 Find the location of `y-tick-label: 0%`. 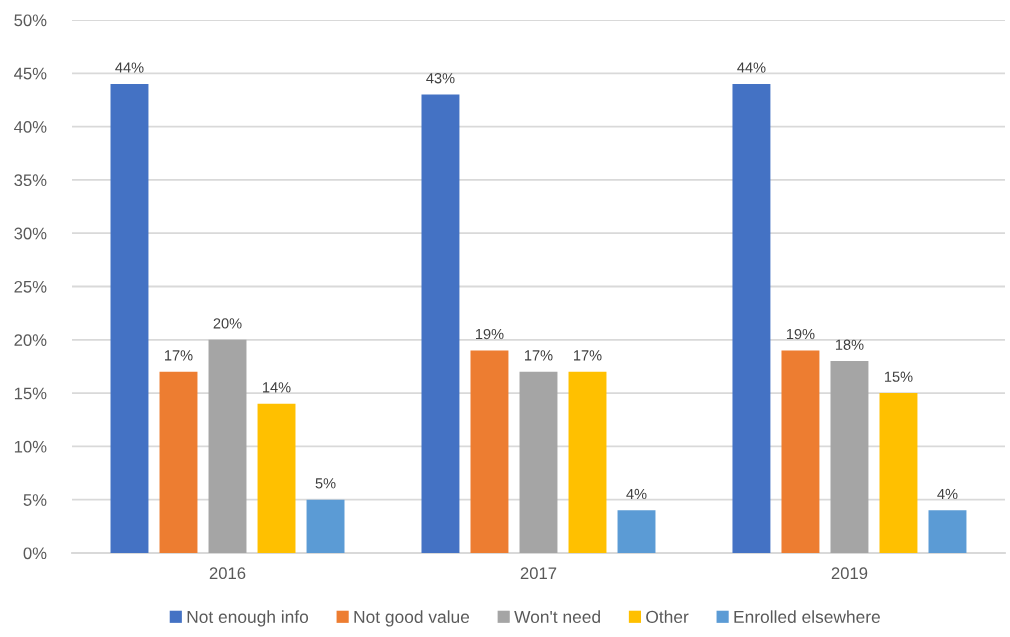

y-tick-label: 0% is located at coordinates (35, 553).